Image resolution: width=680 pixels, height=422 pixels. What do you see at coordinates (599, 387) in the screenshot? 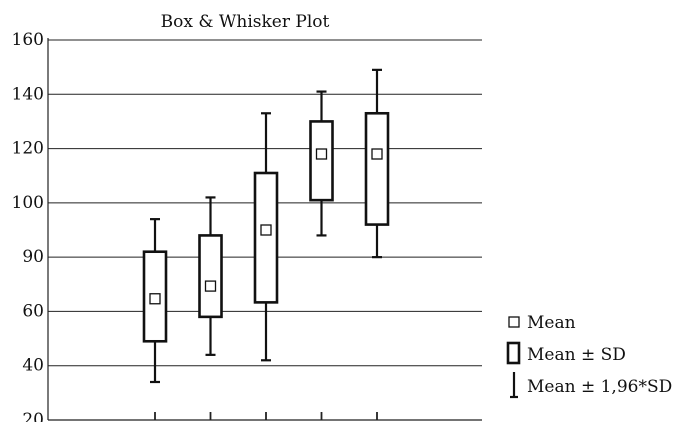
I see `legend-ci-label: Mean ± 1,96*SD` at bounding box center [599, 387].